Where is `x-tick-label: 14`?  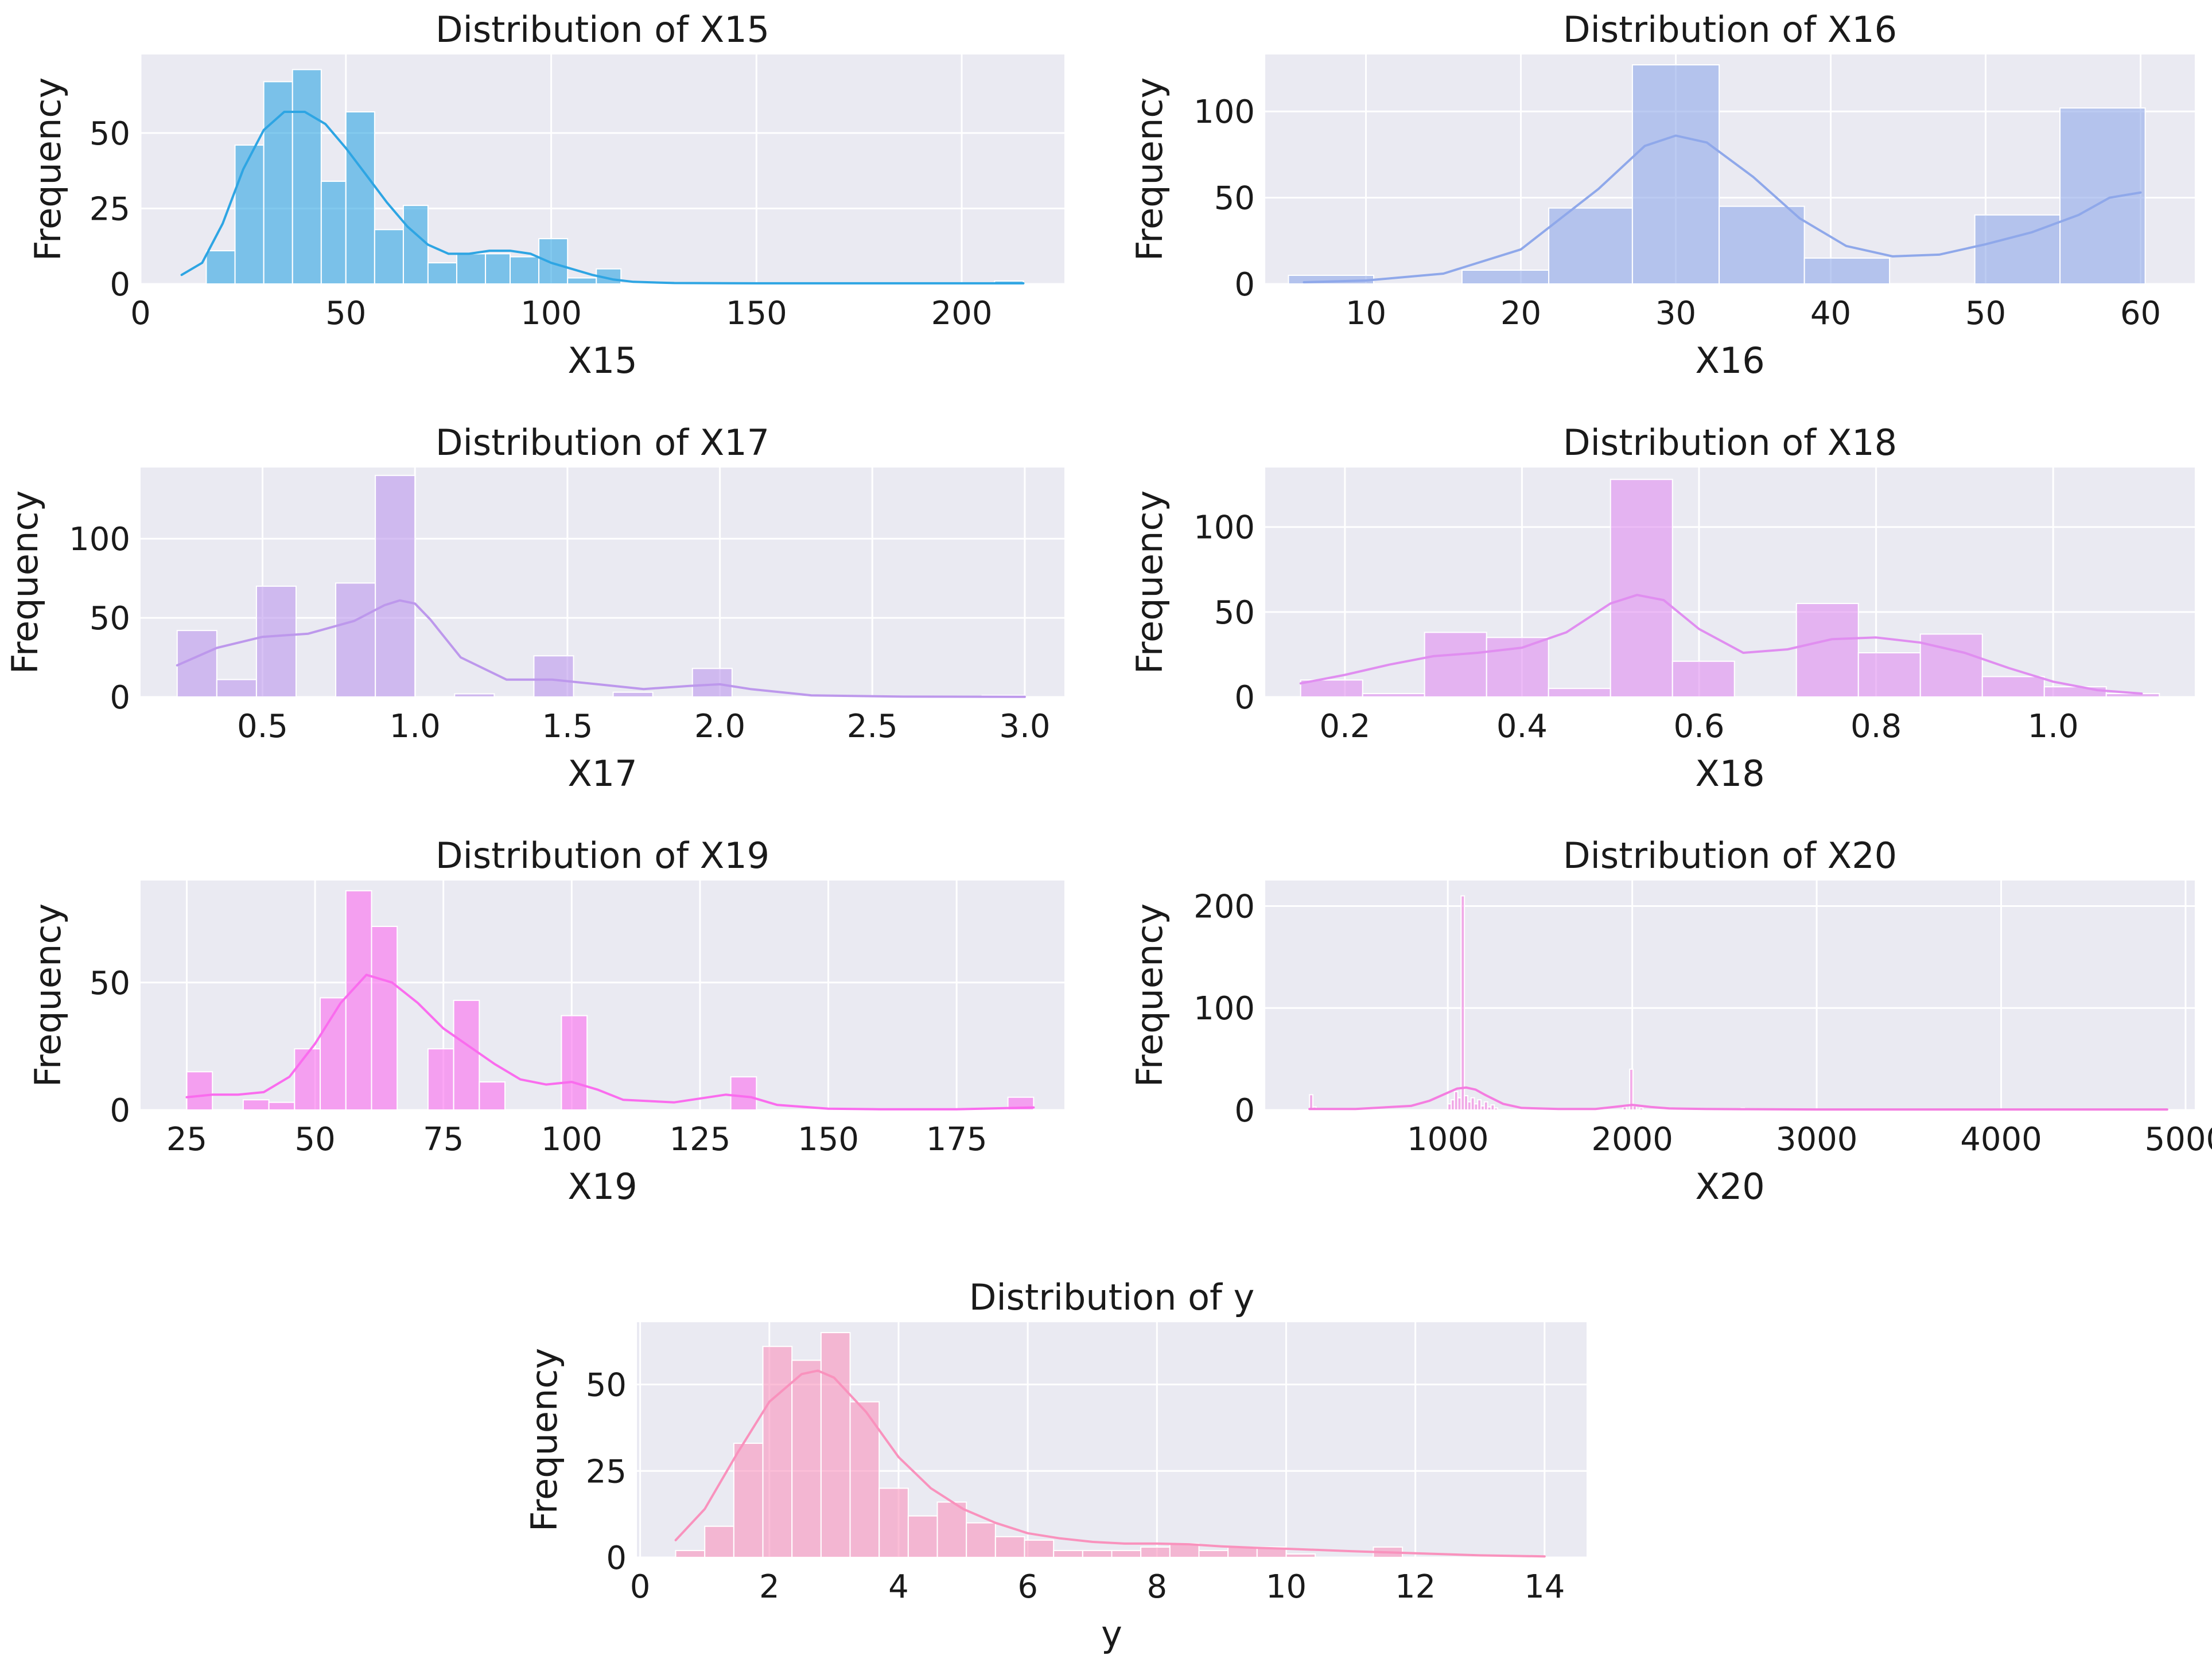 x-tick-label: 14 is located at coordinates (1544, 1587).